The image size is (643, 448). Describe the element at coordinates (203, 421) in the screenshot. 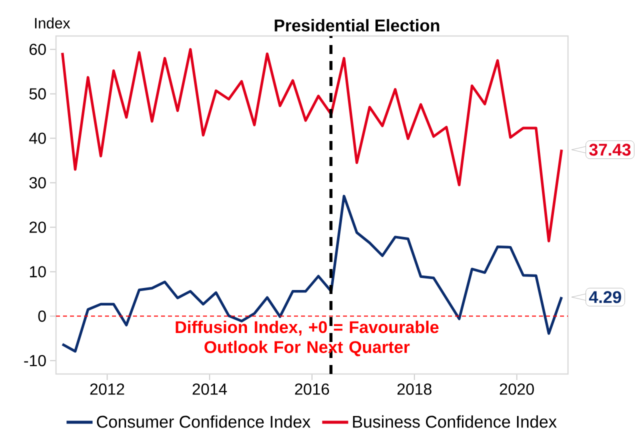

I see `legend-label: Consumer Confidence Index` at that location.